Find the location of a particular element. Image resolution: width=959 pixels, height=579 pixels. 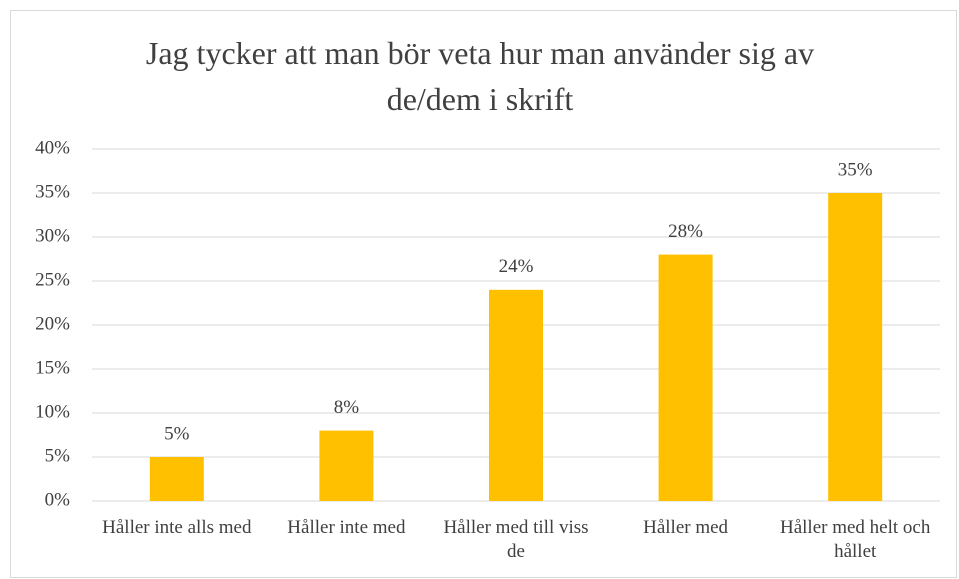

value-label: 5% is located at coordinates (177, 433).